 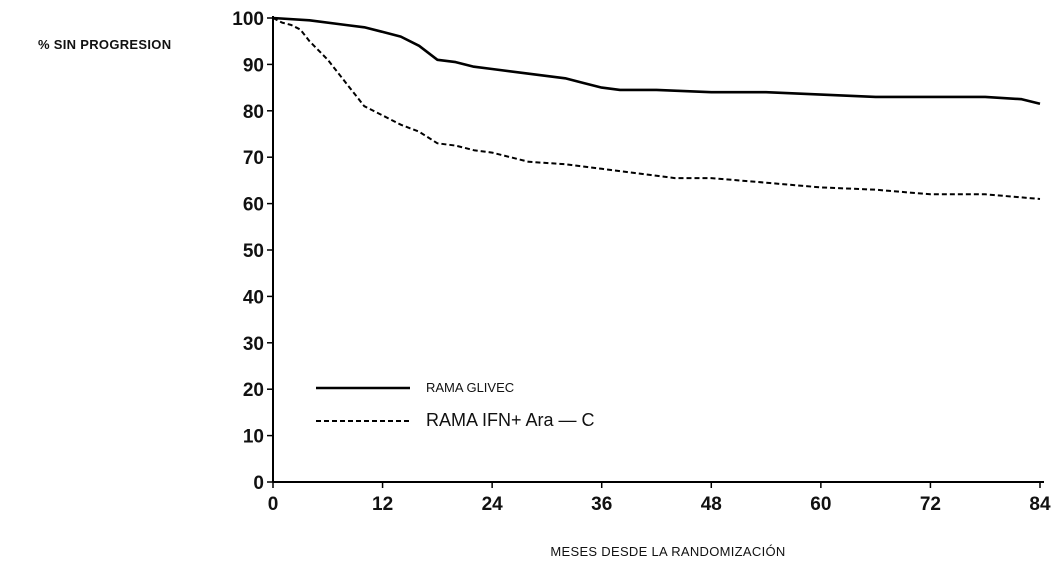 What do you see at coordinates (258, 483) in the screenshot?
I see `y-tick-label: 0` at bounding box center [258, 483].